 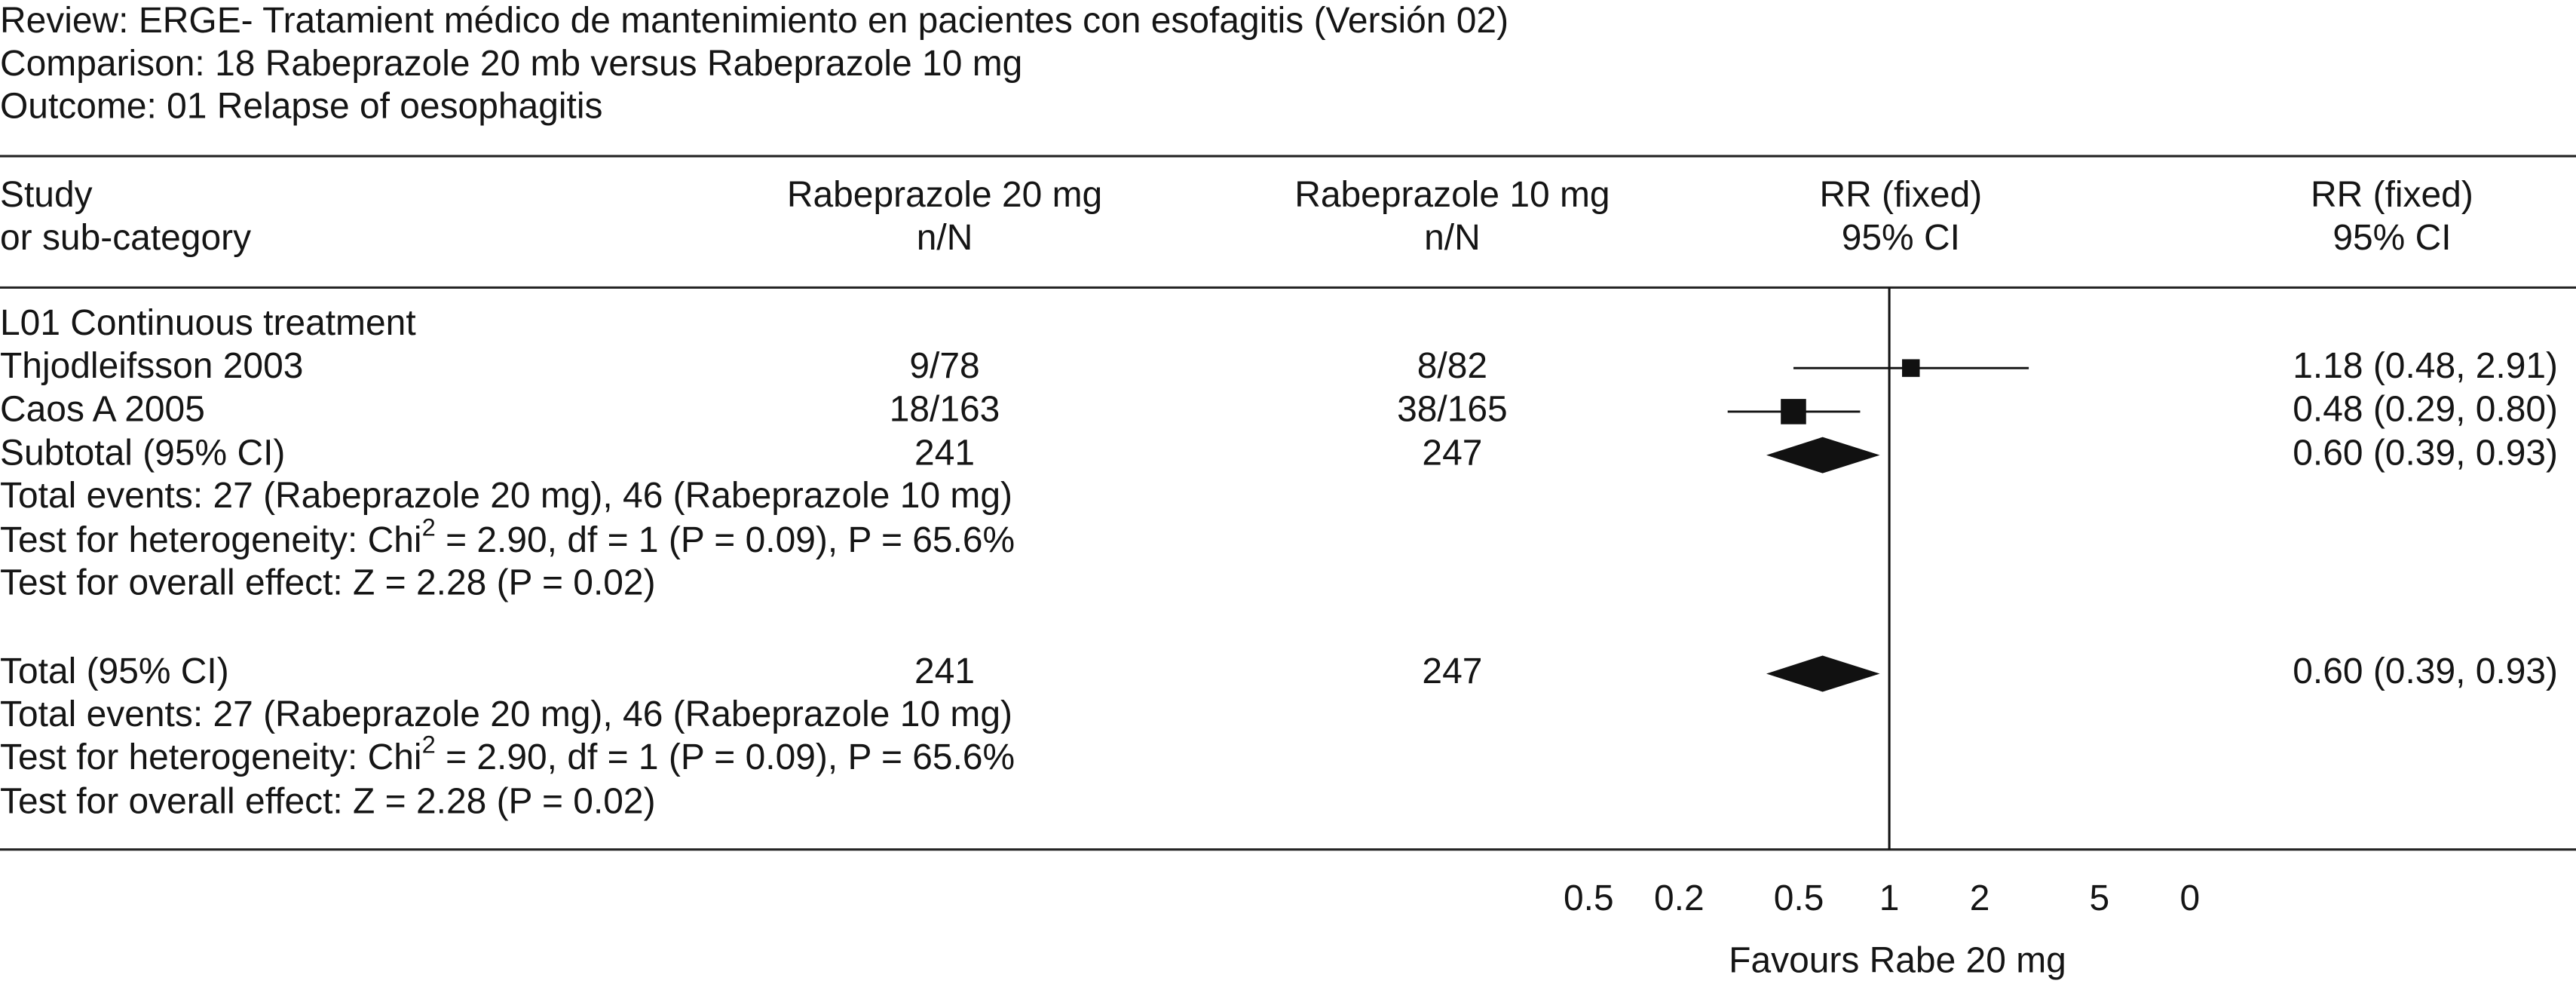 I want to click on outcome: Outcome: 01 Relapse of oesophagitis, so click(x=301, y=106).